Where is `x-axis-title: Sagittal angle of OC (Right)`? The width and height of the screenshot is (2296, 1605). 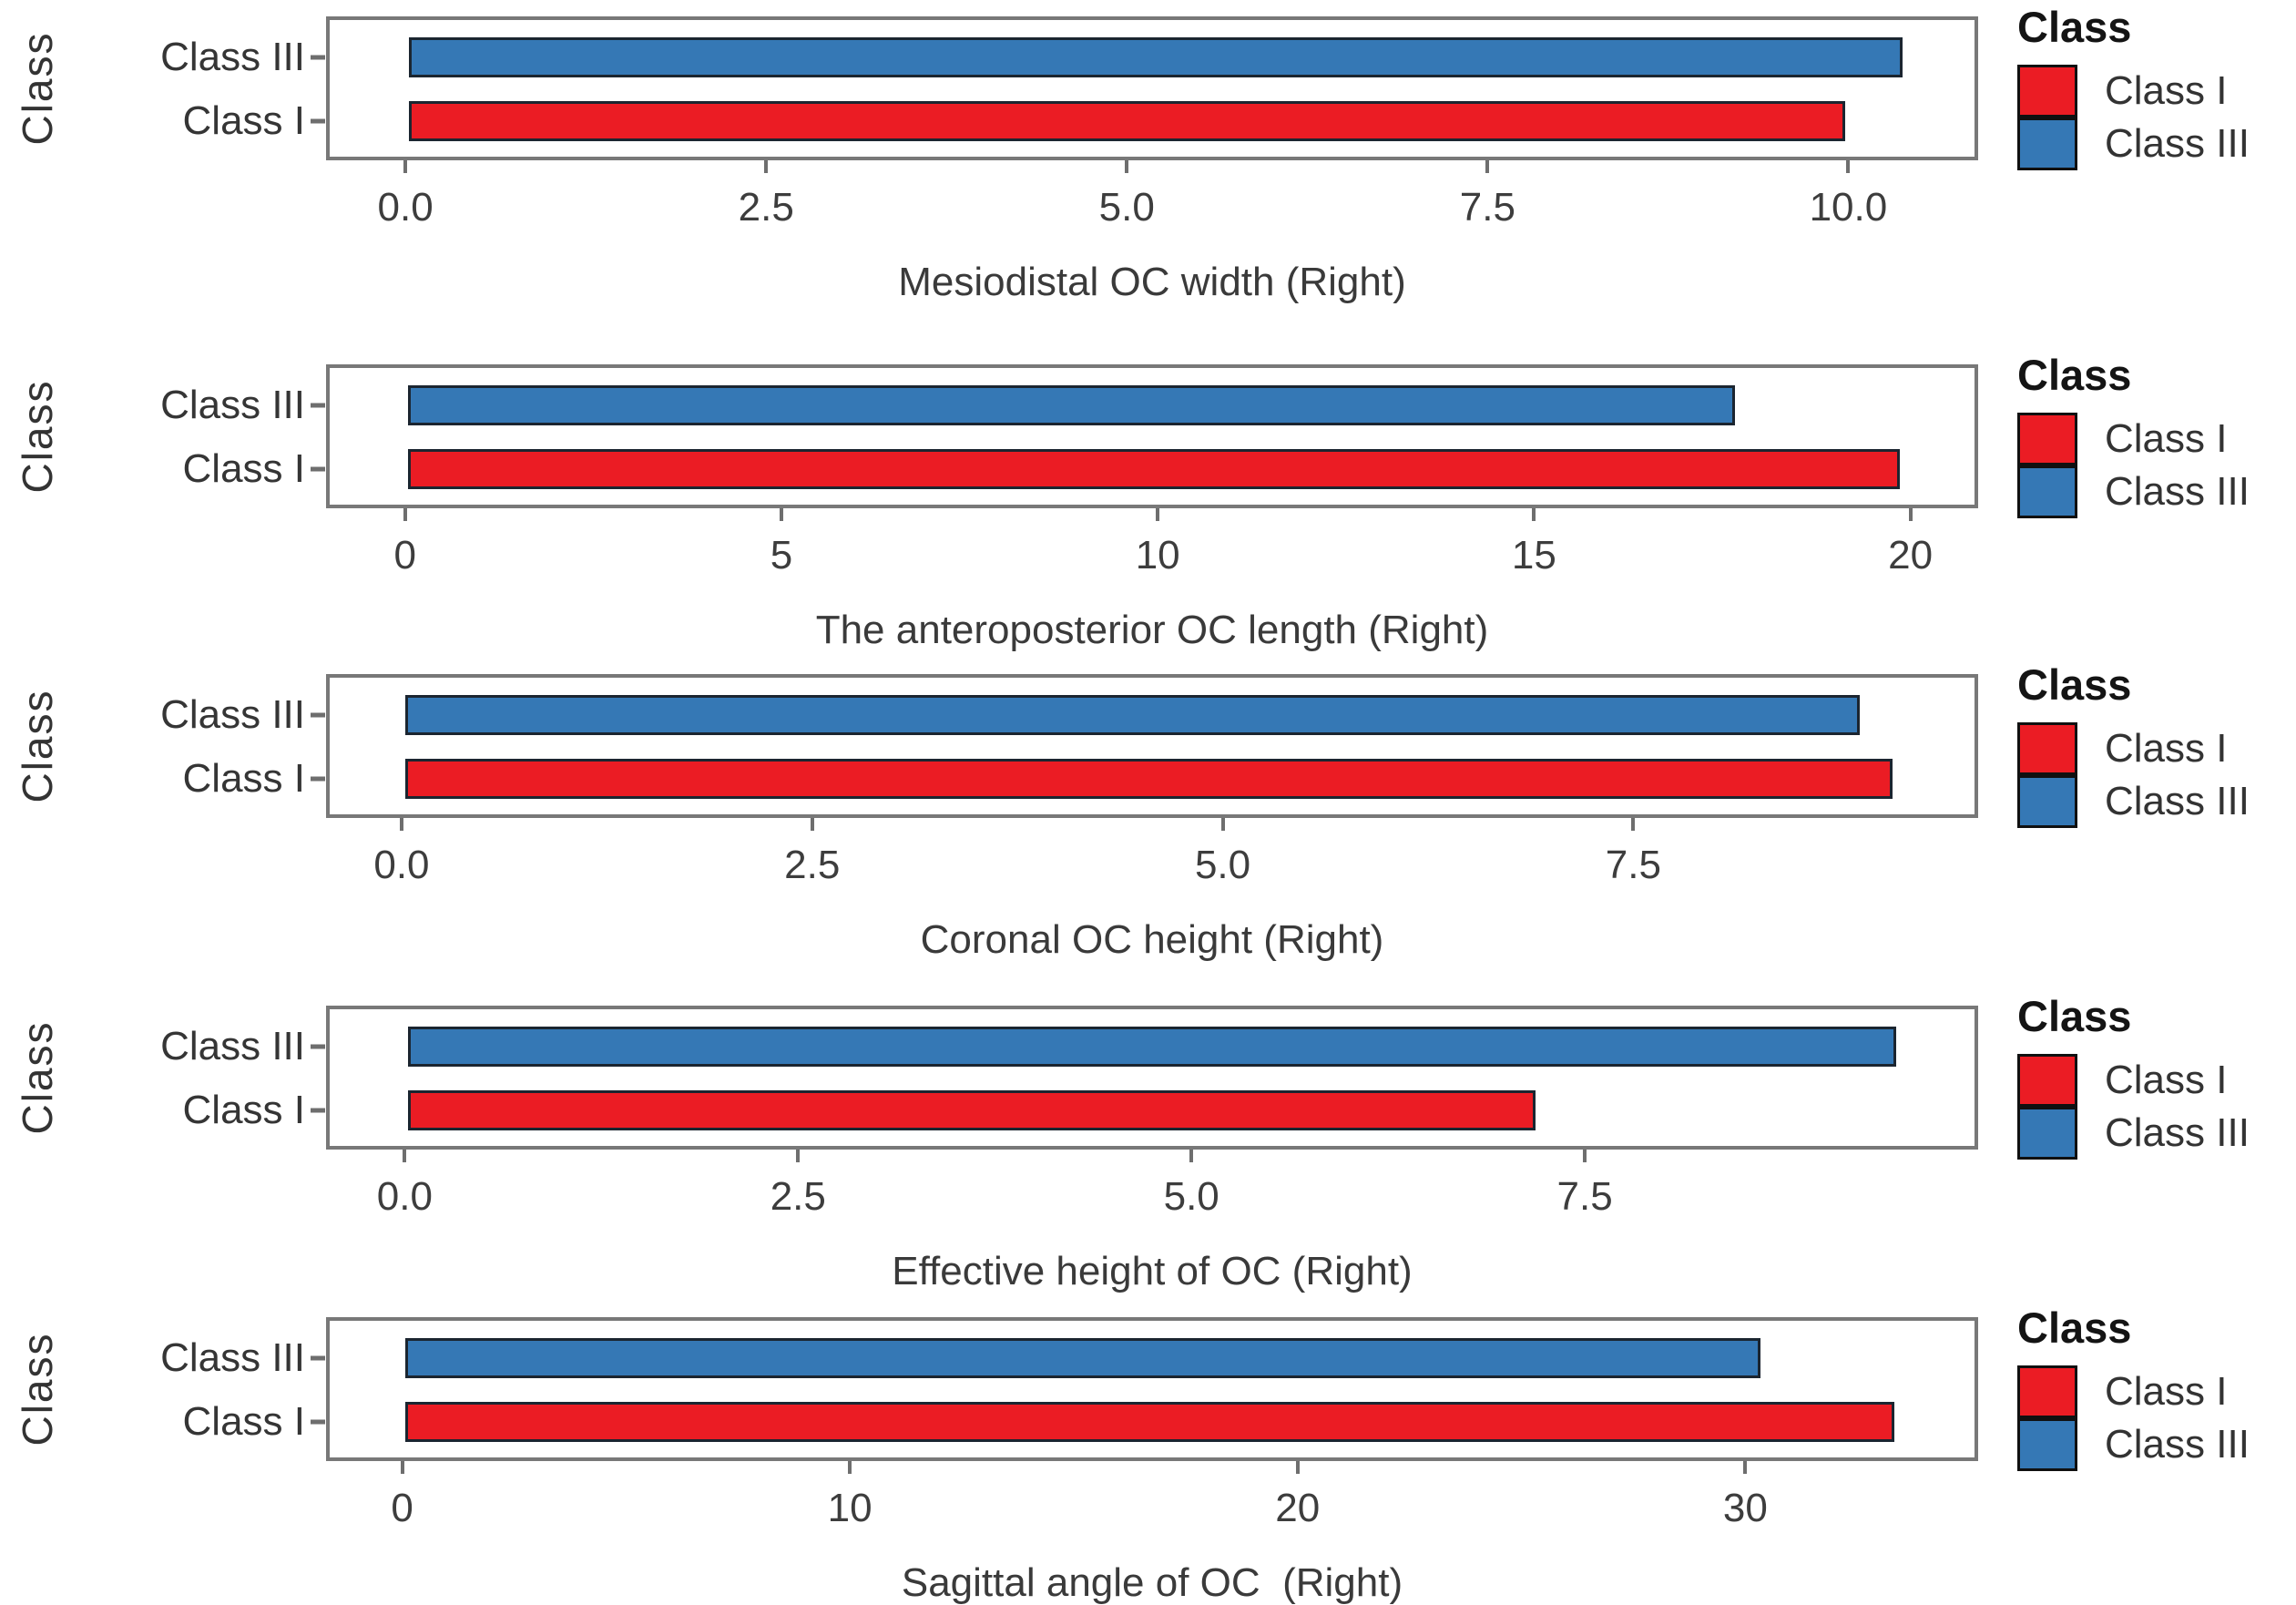 x-axis-title: Sagittal angle of OC (Right) is located at coordinates (1152, 1582).